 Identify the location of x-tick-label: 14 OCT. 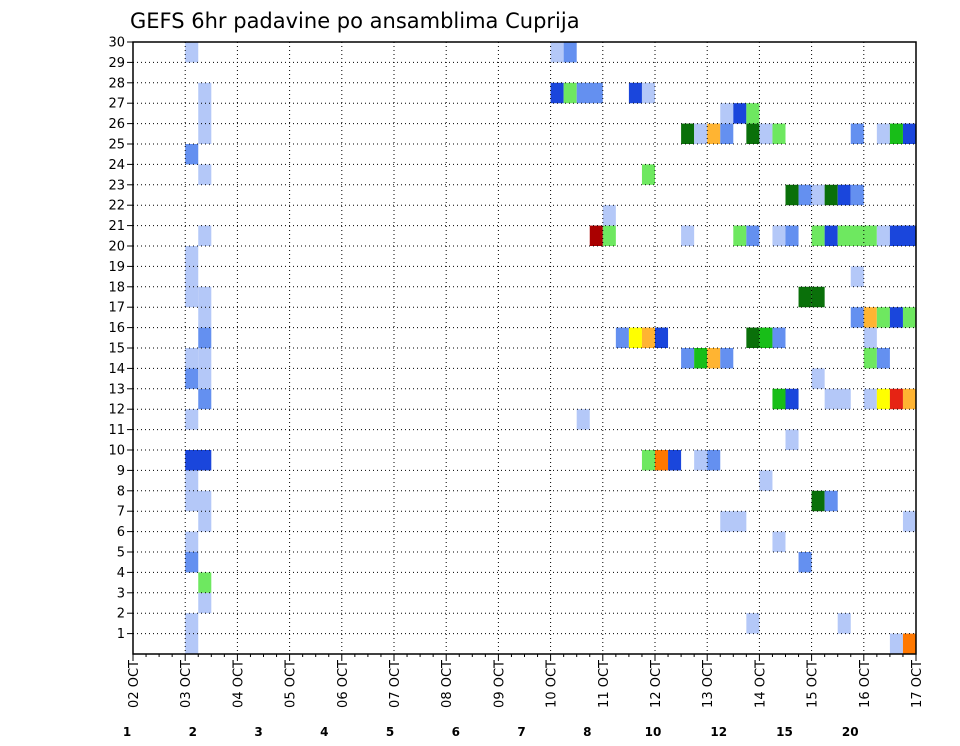
(760, 684).